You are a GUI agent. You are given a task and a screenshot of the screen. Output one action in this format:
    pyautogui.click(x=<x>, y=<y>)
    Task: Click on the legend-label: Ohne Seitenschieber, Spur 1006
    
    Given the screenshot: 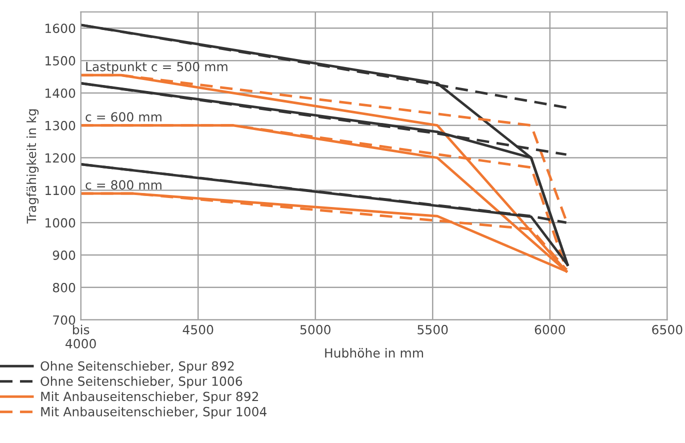 What is the action you would take?
    pyautogui.click(x=141, y=382)
    